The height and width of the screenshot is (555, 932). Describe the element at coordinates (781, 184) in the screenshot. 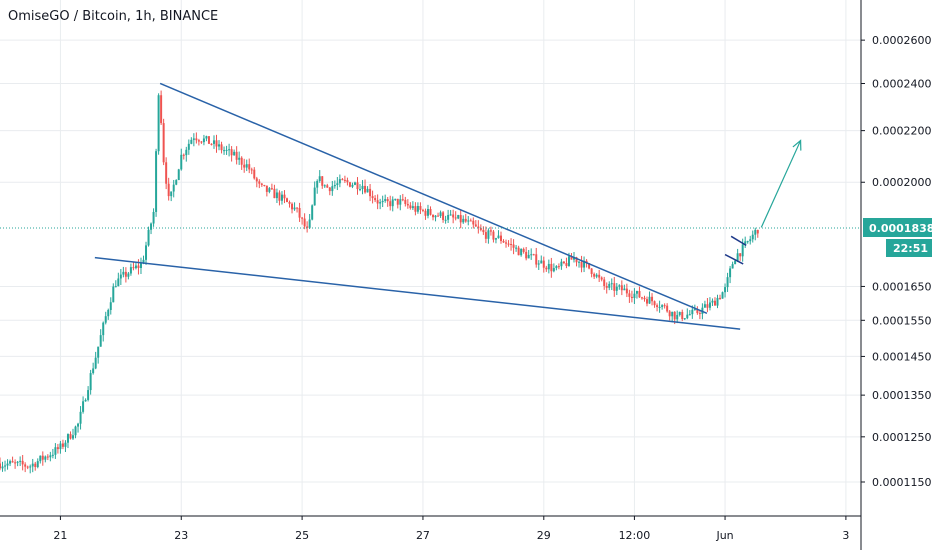

I see `projection-arrow` at that location.